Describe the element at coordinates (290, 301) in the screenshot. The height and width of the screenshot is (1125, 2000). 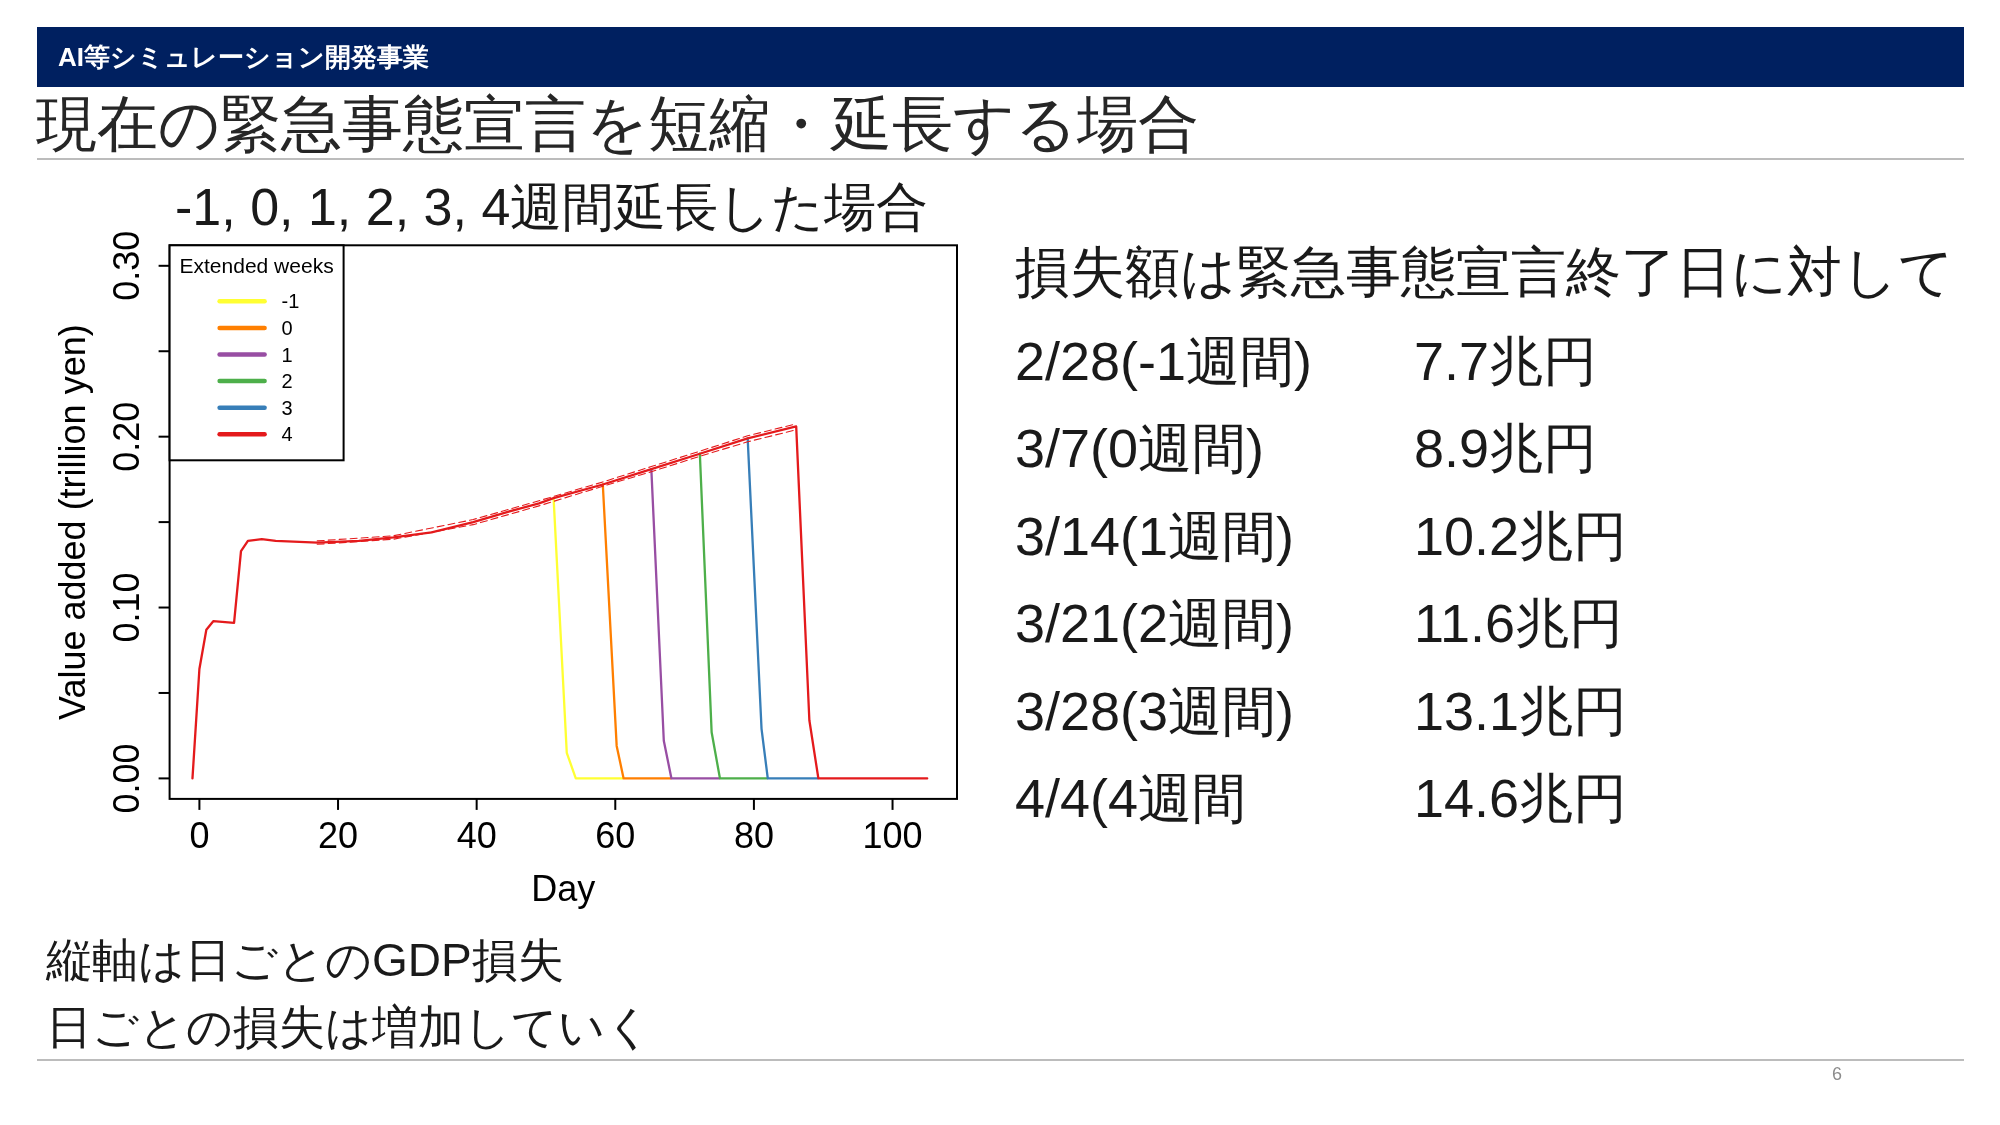
I see `legend-label: -1` at that location.